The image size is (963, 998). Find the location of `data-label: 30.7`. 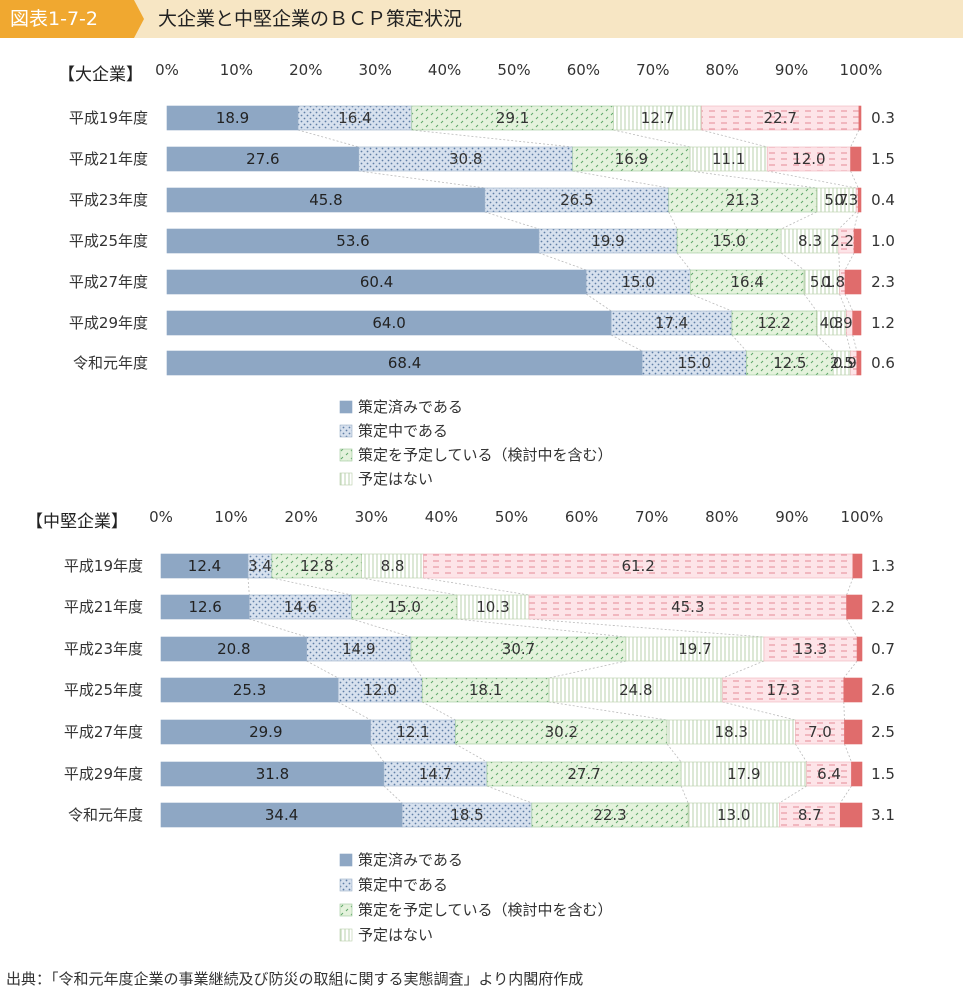

data-label: 30.7 is located at coordinates (518, 649).